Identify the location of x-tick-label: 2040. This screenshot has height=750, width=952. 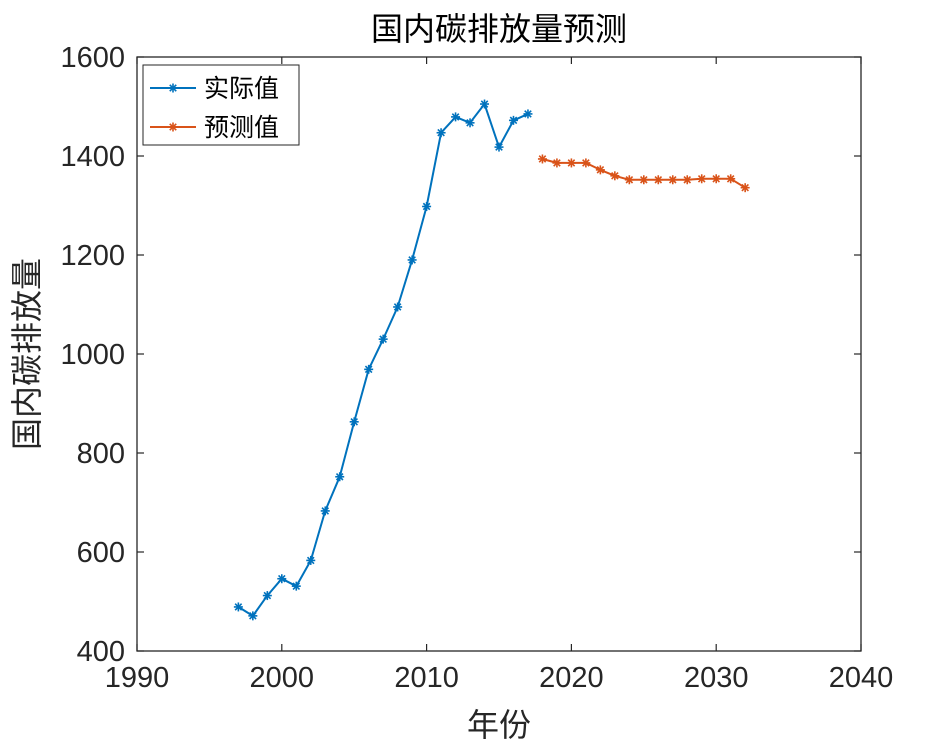
(861, 678).